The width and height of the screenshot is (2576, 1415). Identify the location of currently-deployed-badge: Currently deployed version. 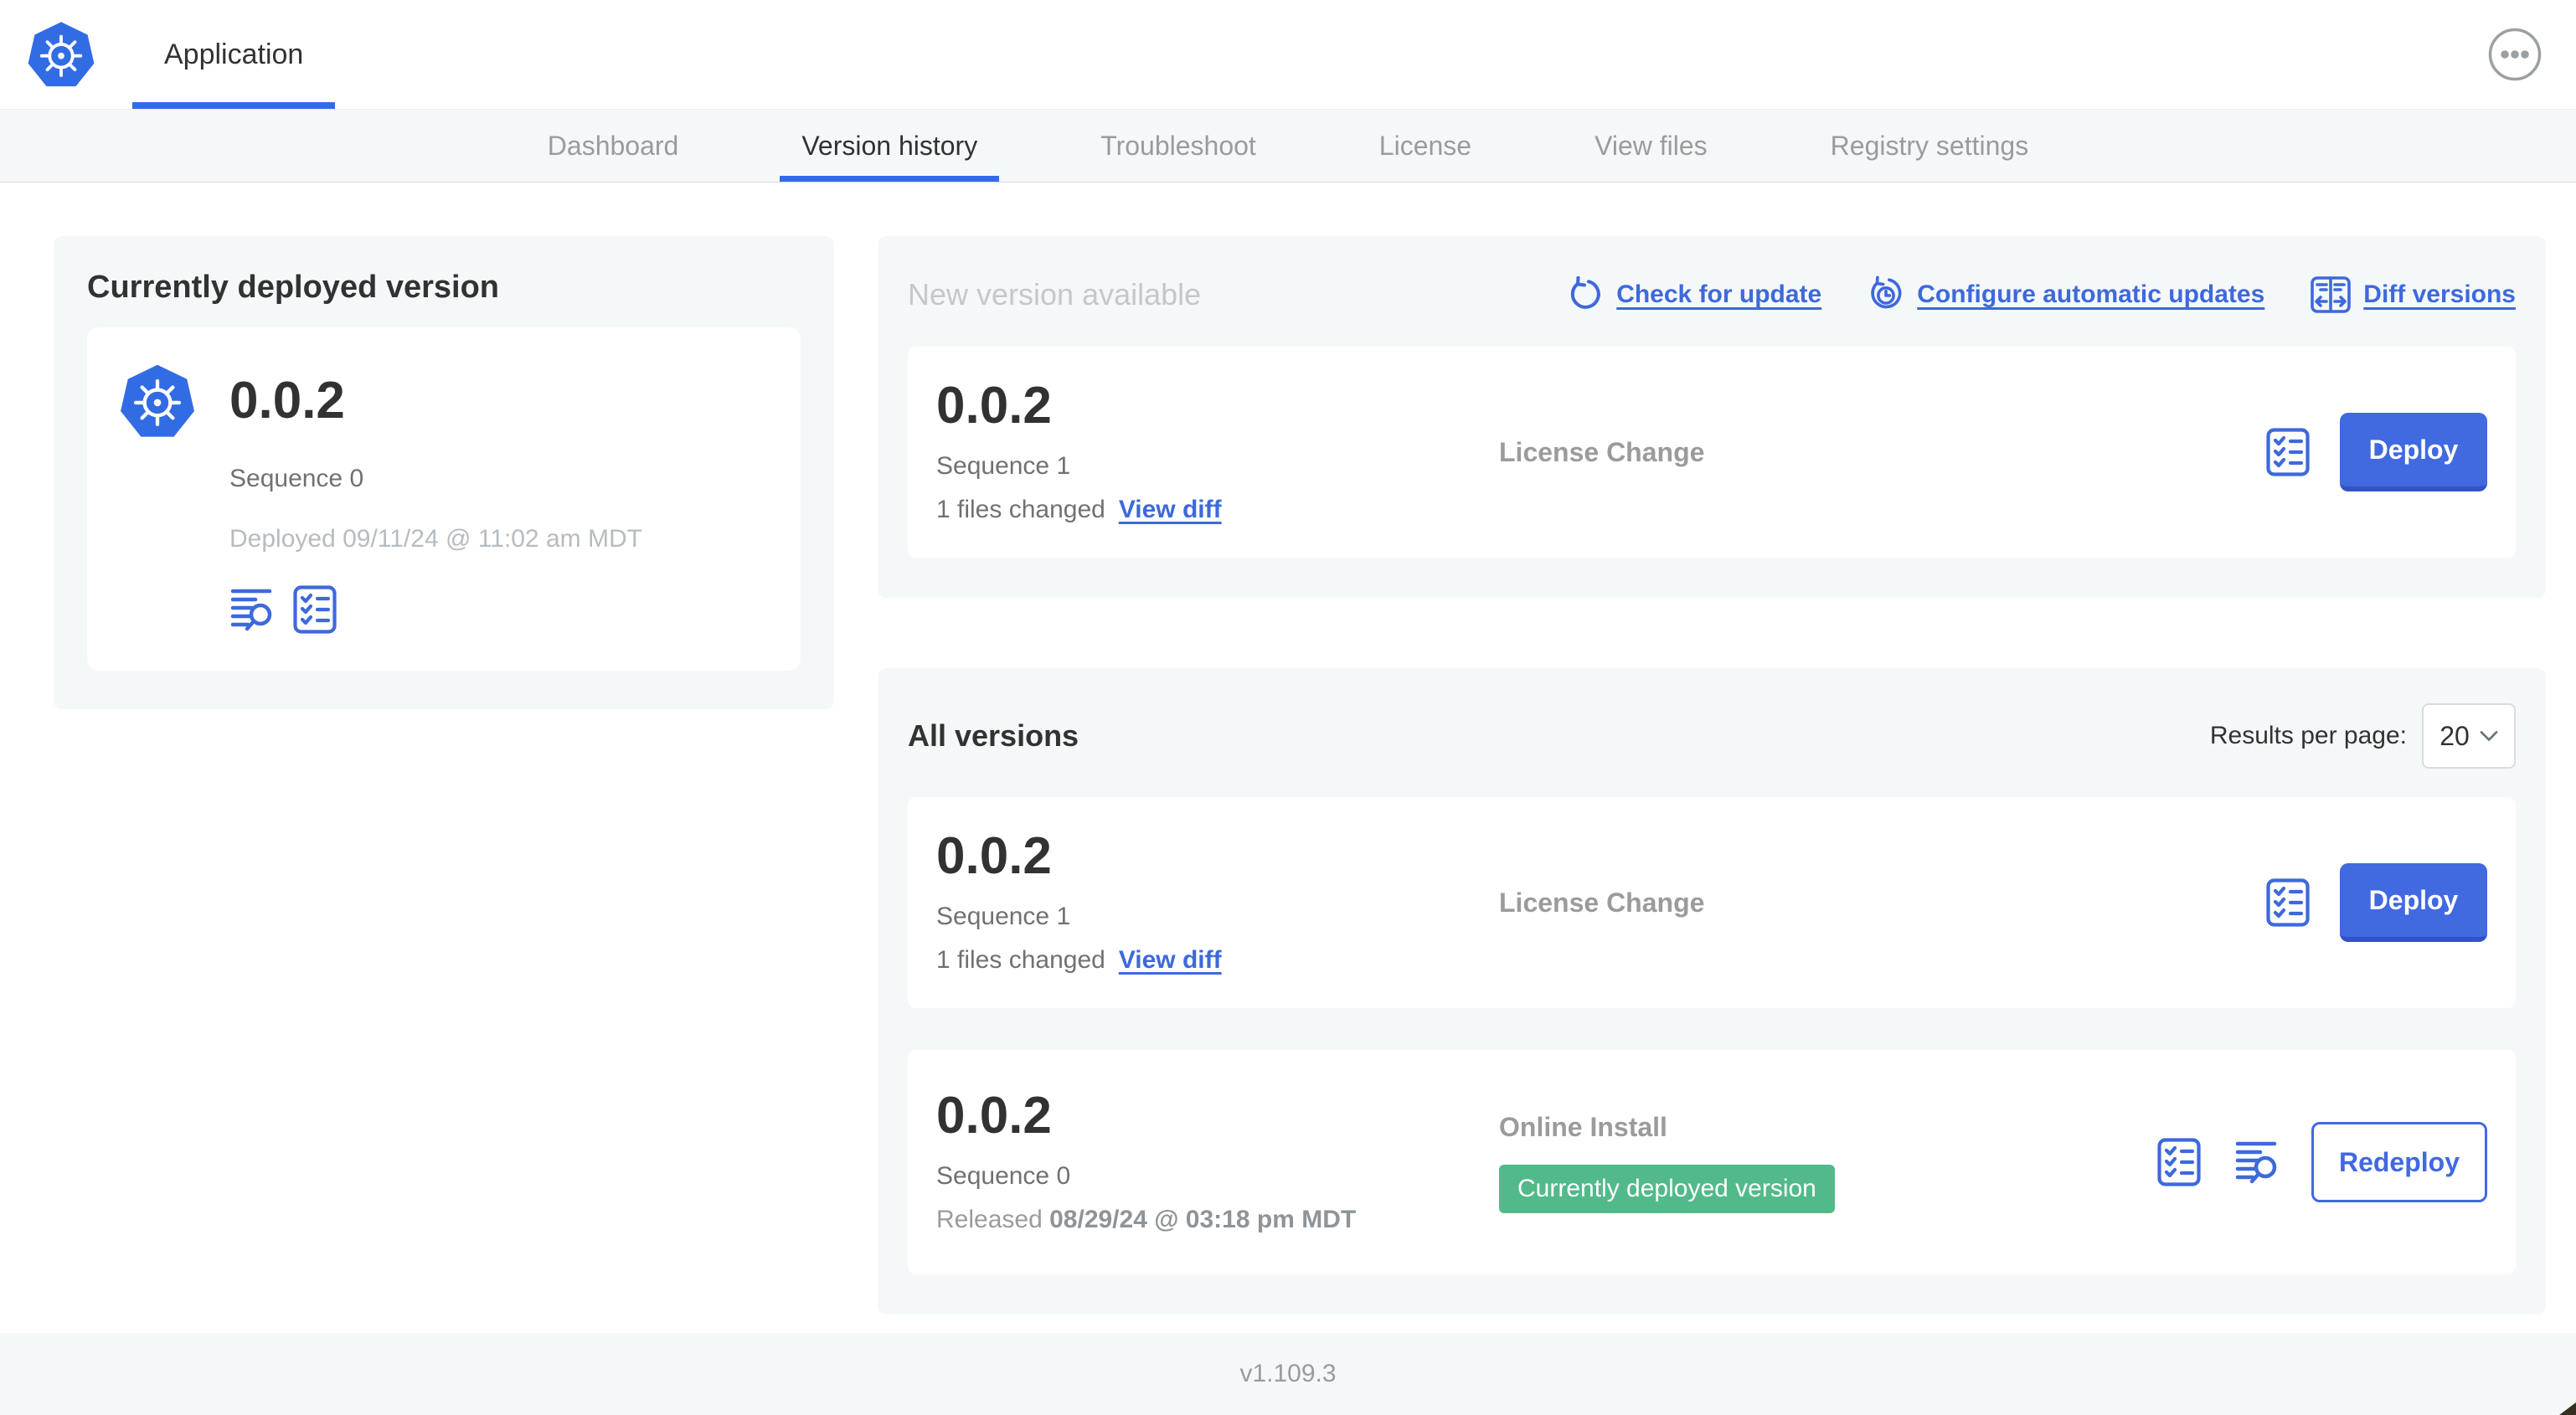
(1667, 1188).